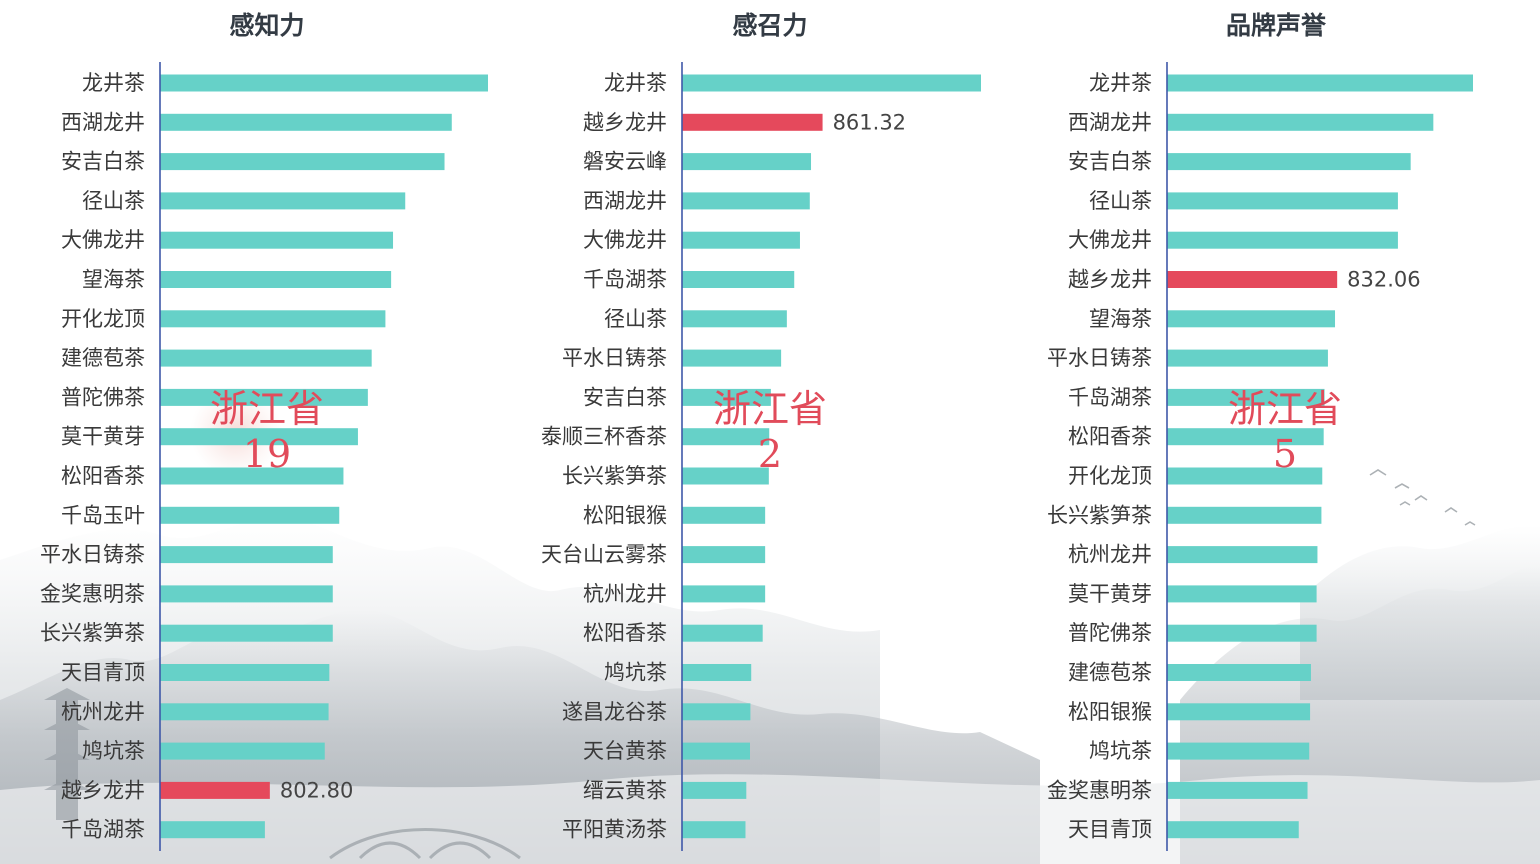 This screenshot has width=1540, height=864. I want to click on category-label: 莫干黄芽, so click(1110, 594).